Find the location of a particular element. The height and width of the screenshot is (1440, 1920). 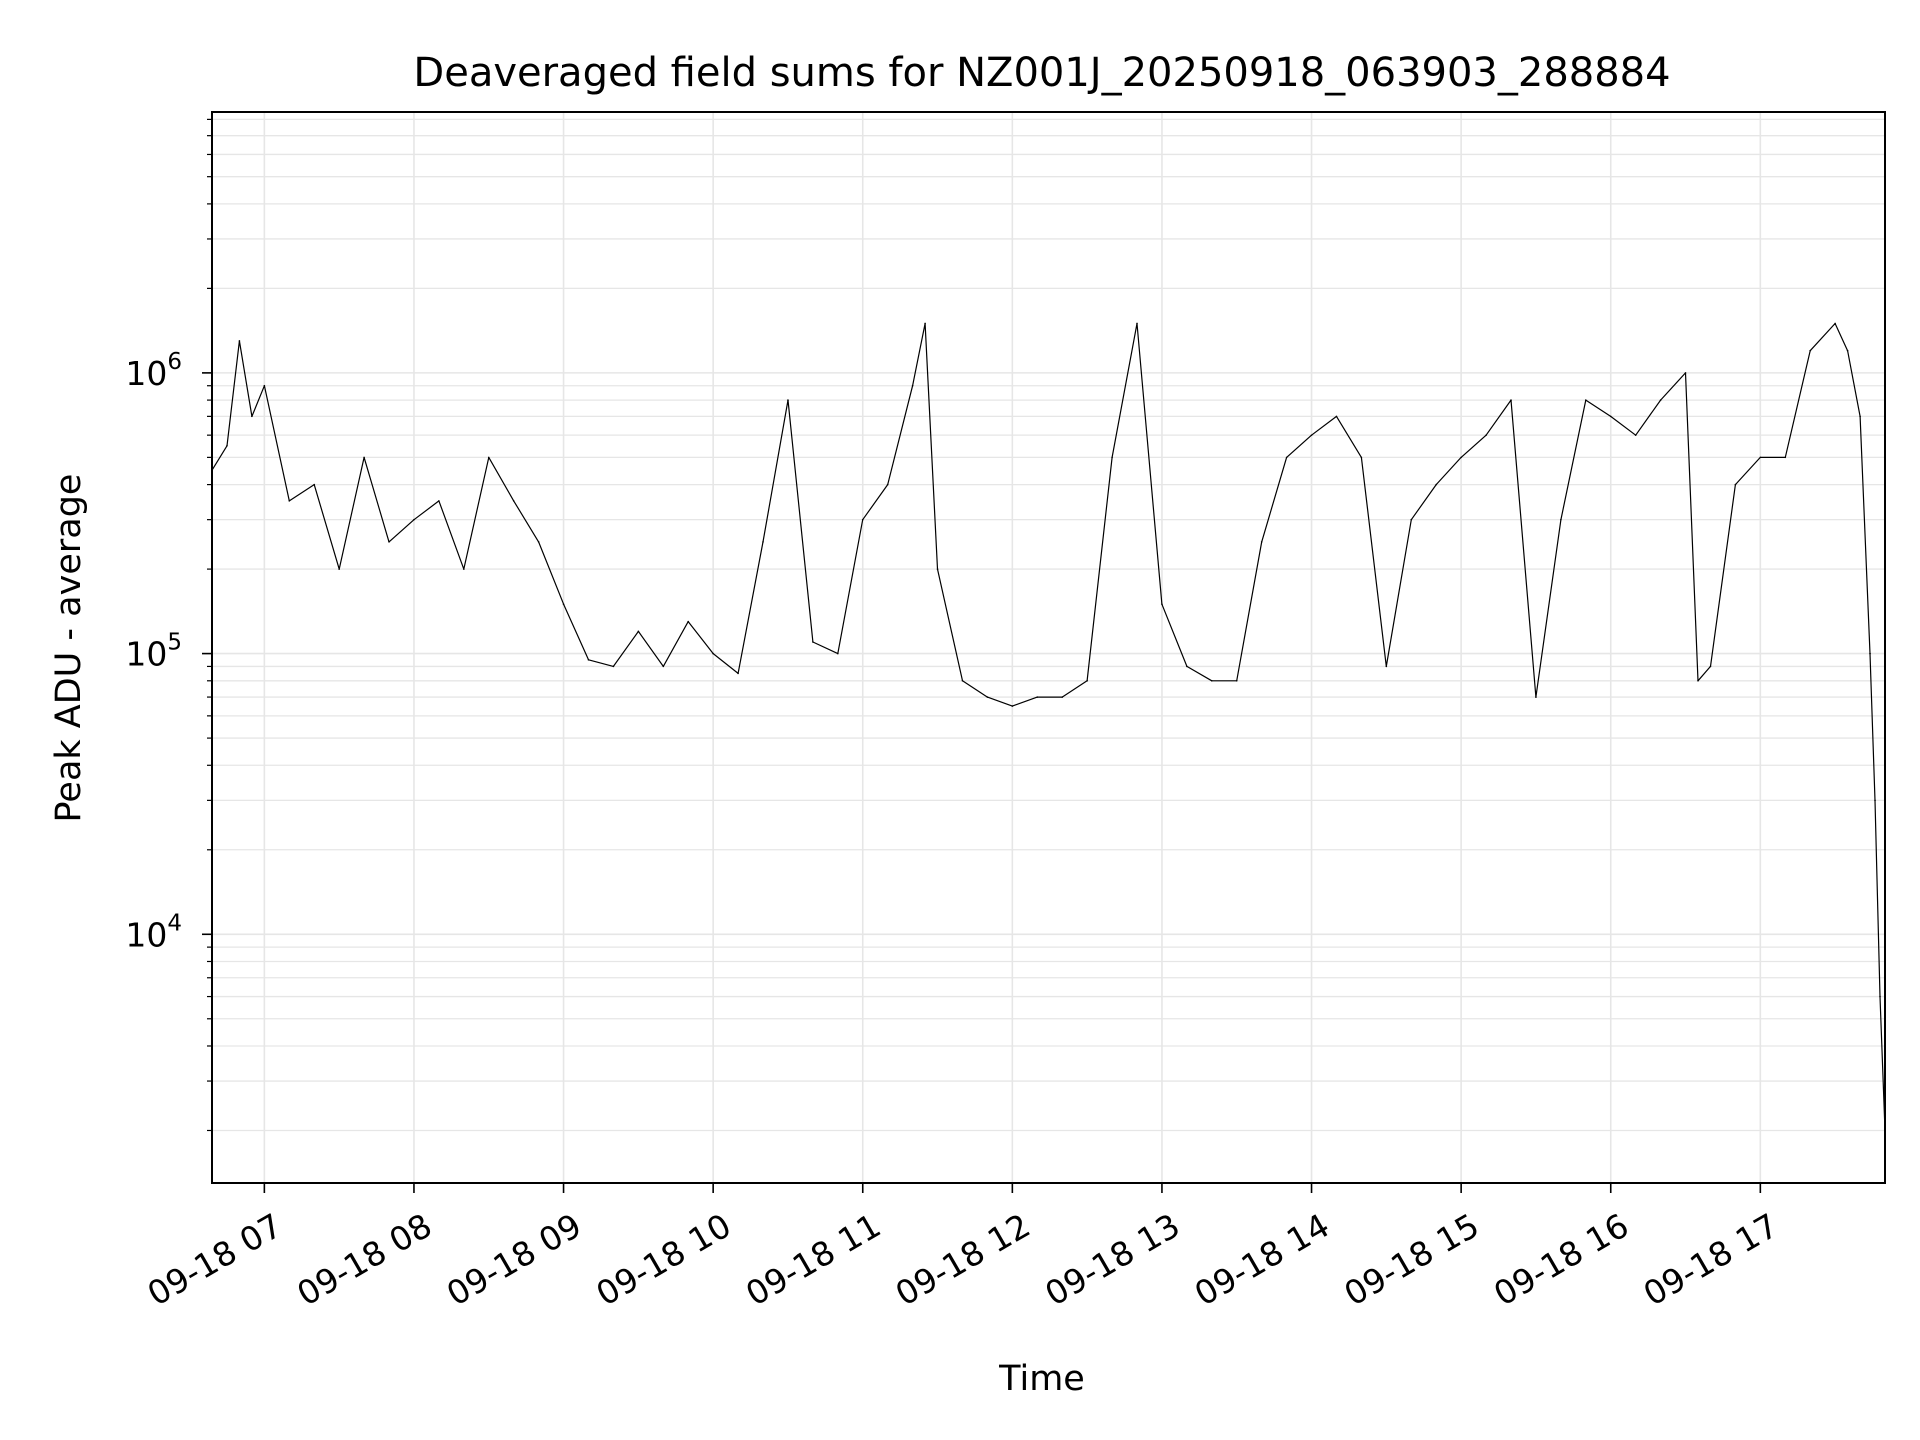

x-tick-label: 09-18 07 is located at coordinates (215, 1260).